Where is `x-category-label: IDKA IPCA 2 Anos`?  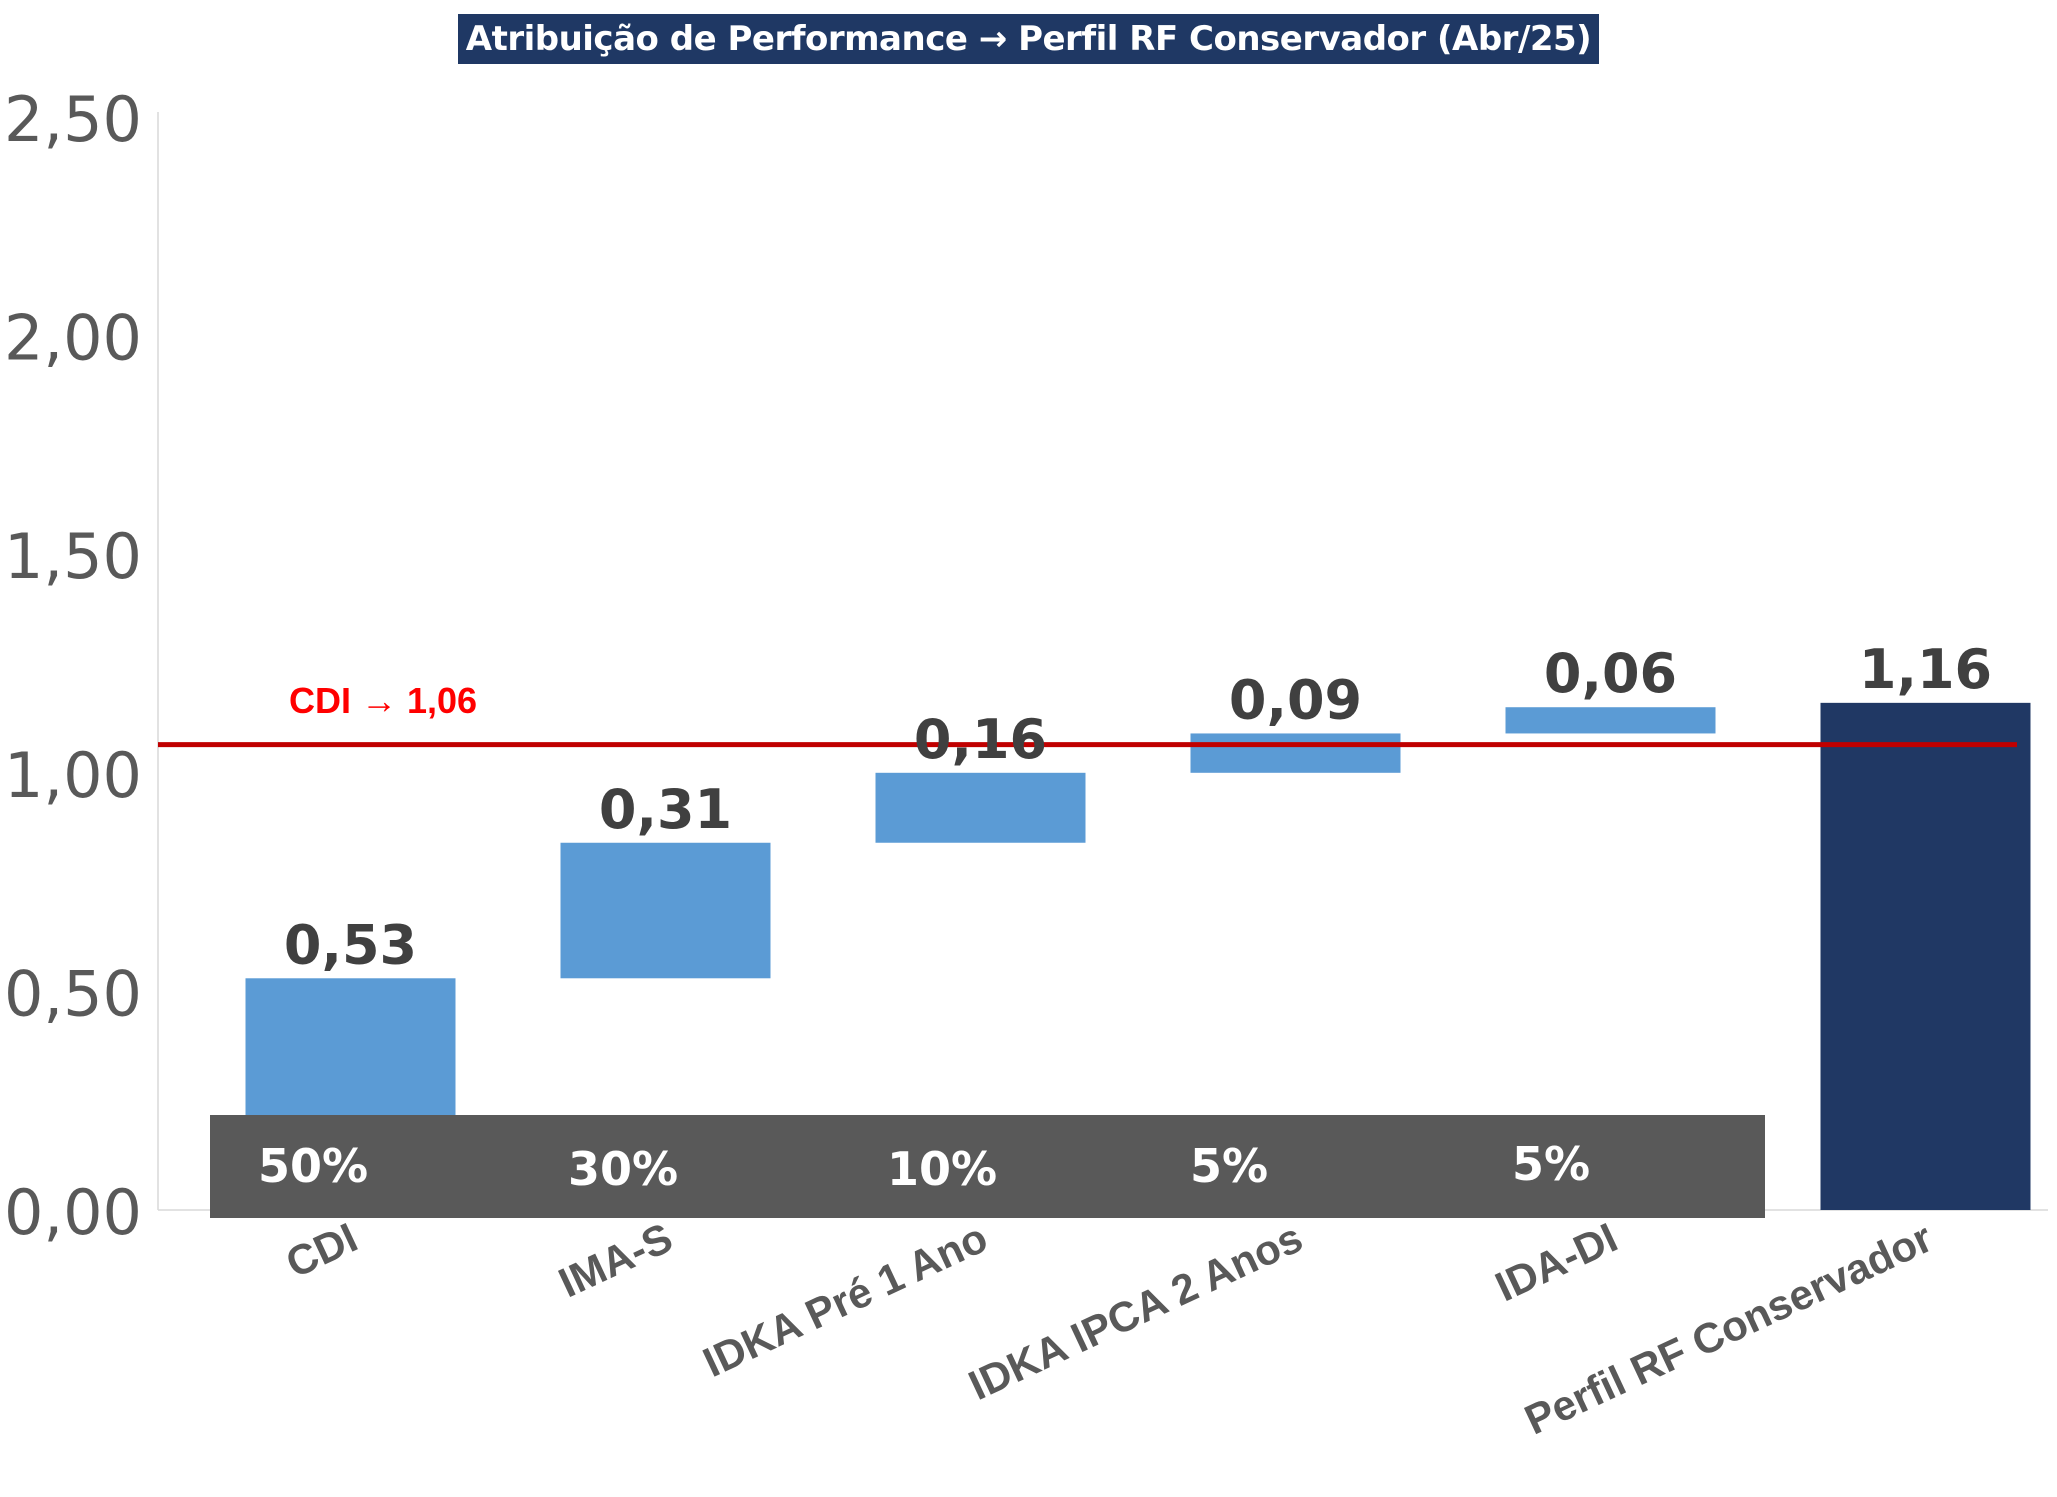 x-category-label: IDKA IPCA 2 Anos is located at coordinates (1136, 1311).